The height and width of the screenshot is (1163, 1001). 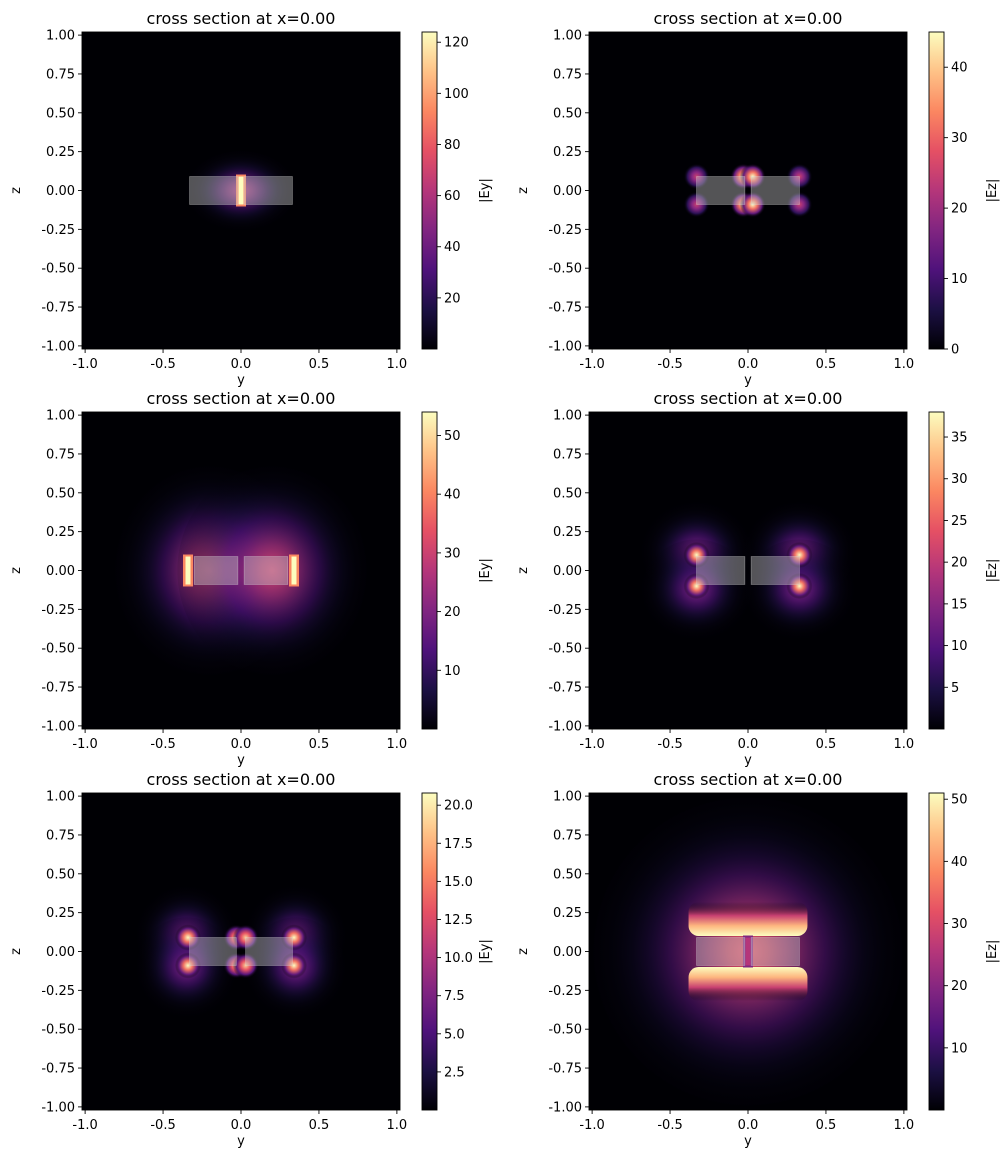 What do you see at coordinates (959, 604) in the screenshot?
I see `colorbar-tick-label: 15` at bounding box center [959, 604].